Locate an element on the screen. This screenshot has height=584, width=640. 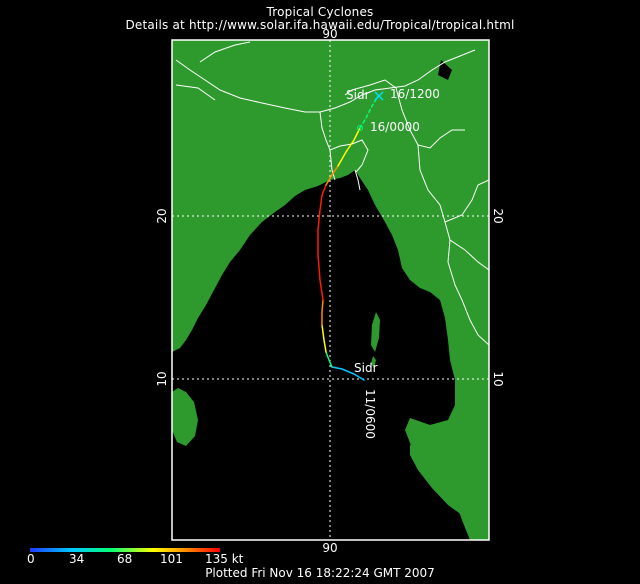
plotted-timestamp: Plotted Fri Nov 16 18:22:24 GMT 2007 is located at coordinates (320, 573).